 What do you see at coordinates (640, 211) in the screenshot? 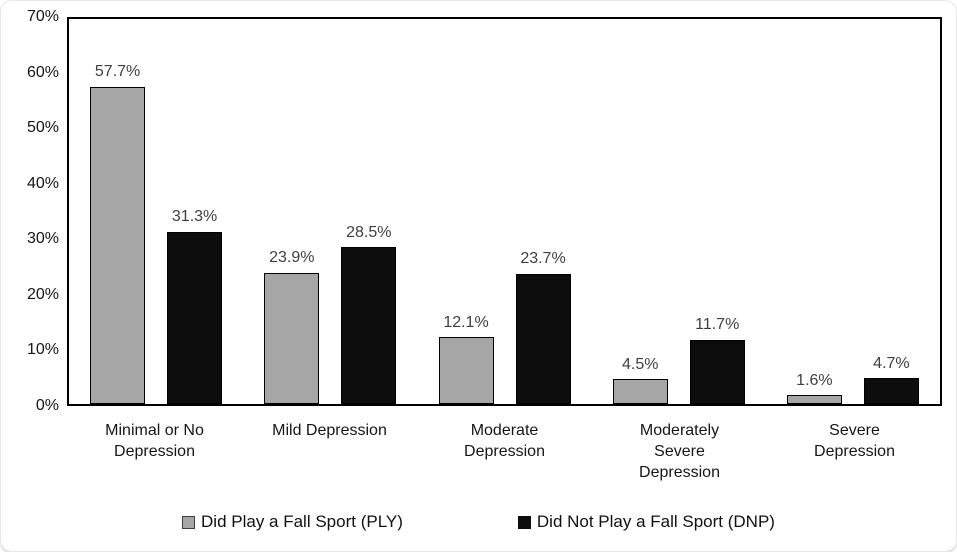
I see `bar-wrap-ply-3: 4.5%` at bounding box center [640, 211].